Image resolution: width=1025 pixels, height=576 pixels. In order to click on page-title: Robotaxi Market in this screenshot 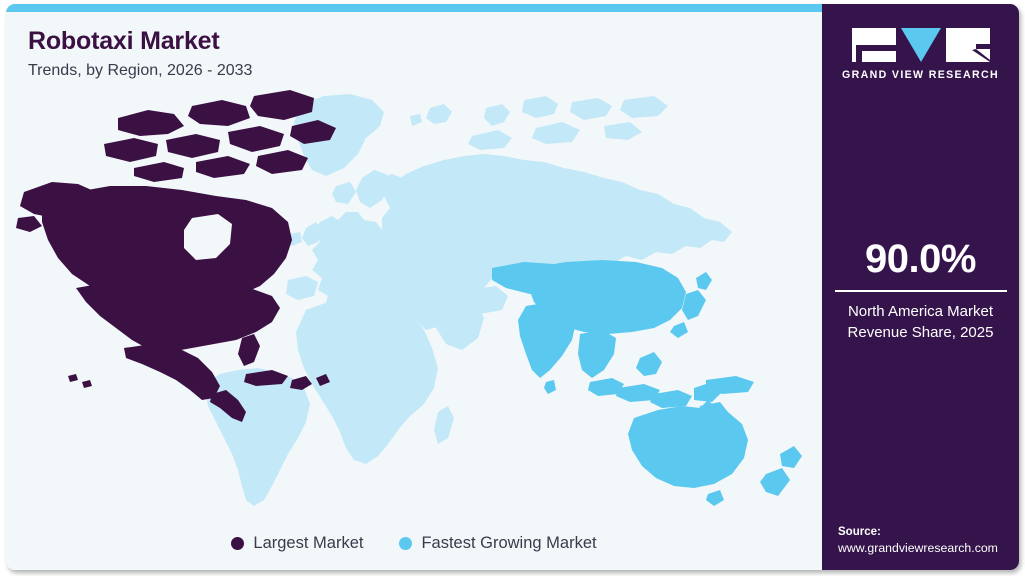, I will do `click(124, 41)`.